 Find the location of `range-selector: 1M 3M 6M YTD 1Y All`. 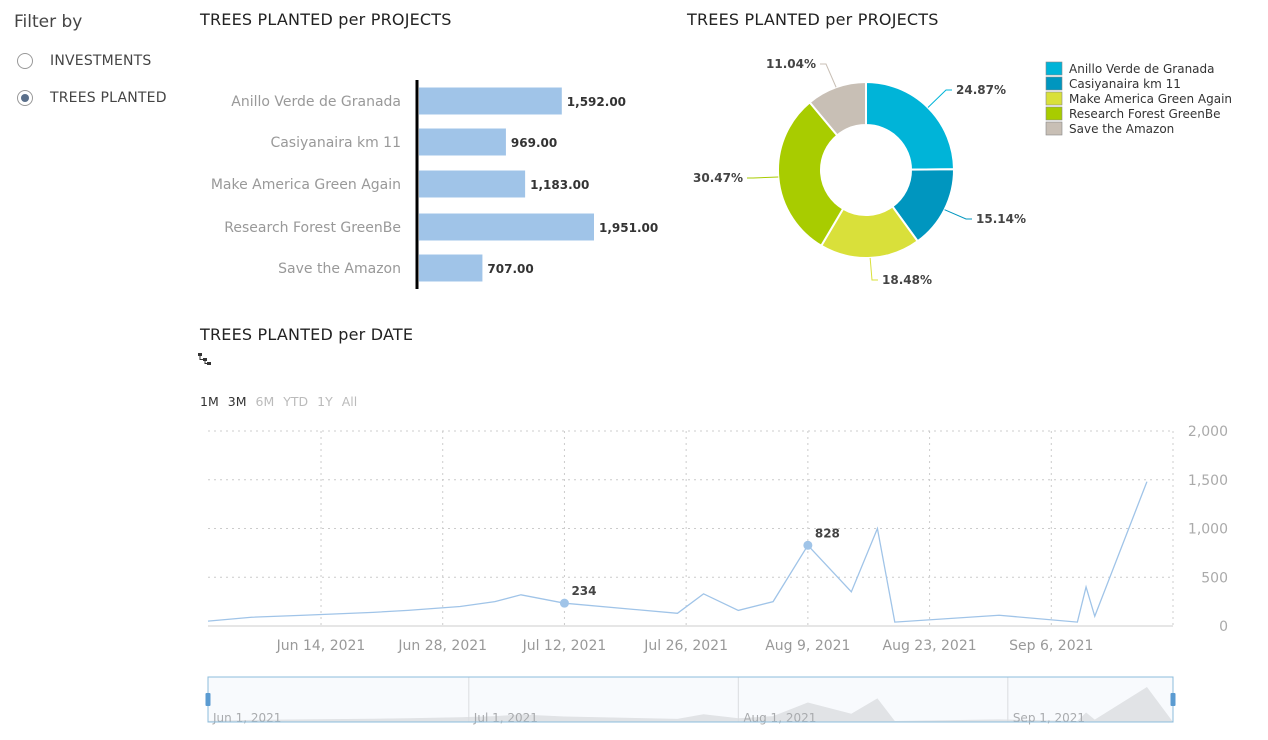

range-selector: 1M 3M 6M YTD 1Y All is located at coordinates (278, 401).